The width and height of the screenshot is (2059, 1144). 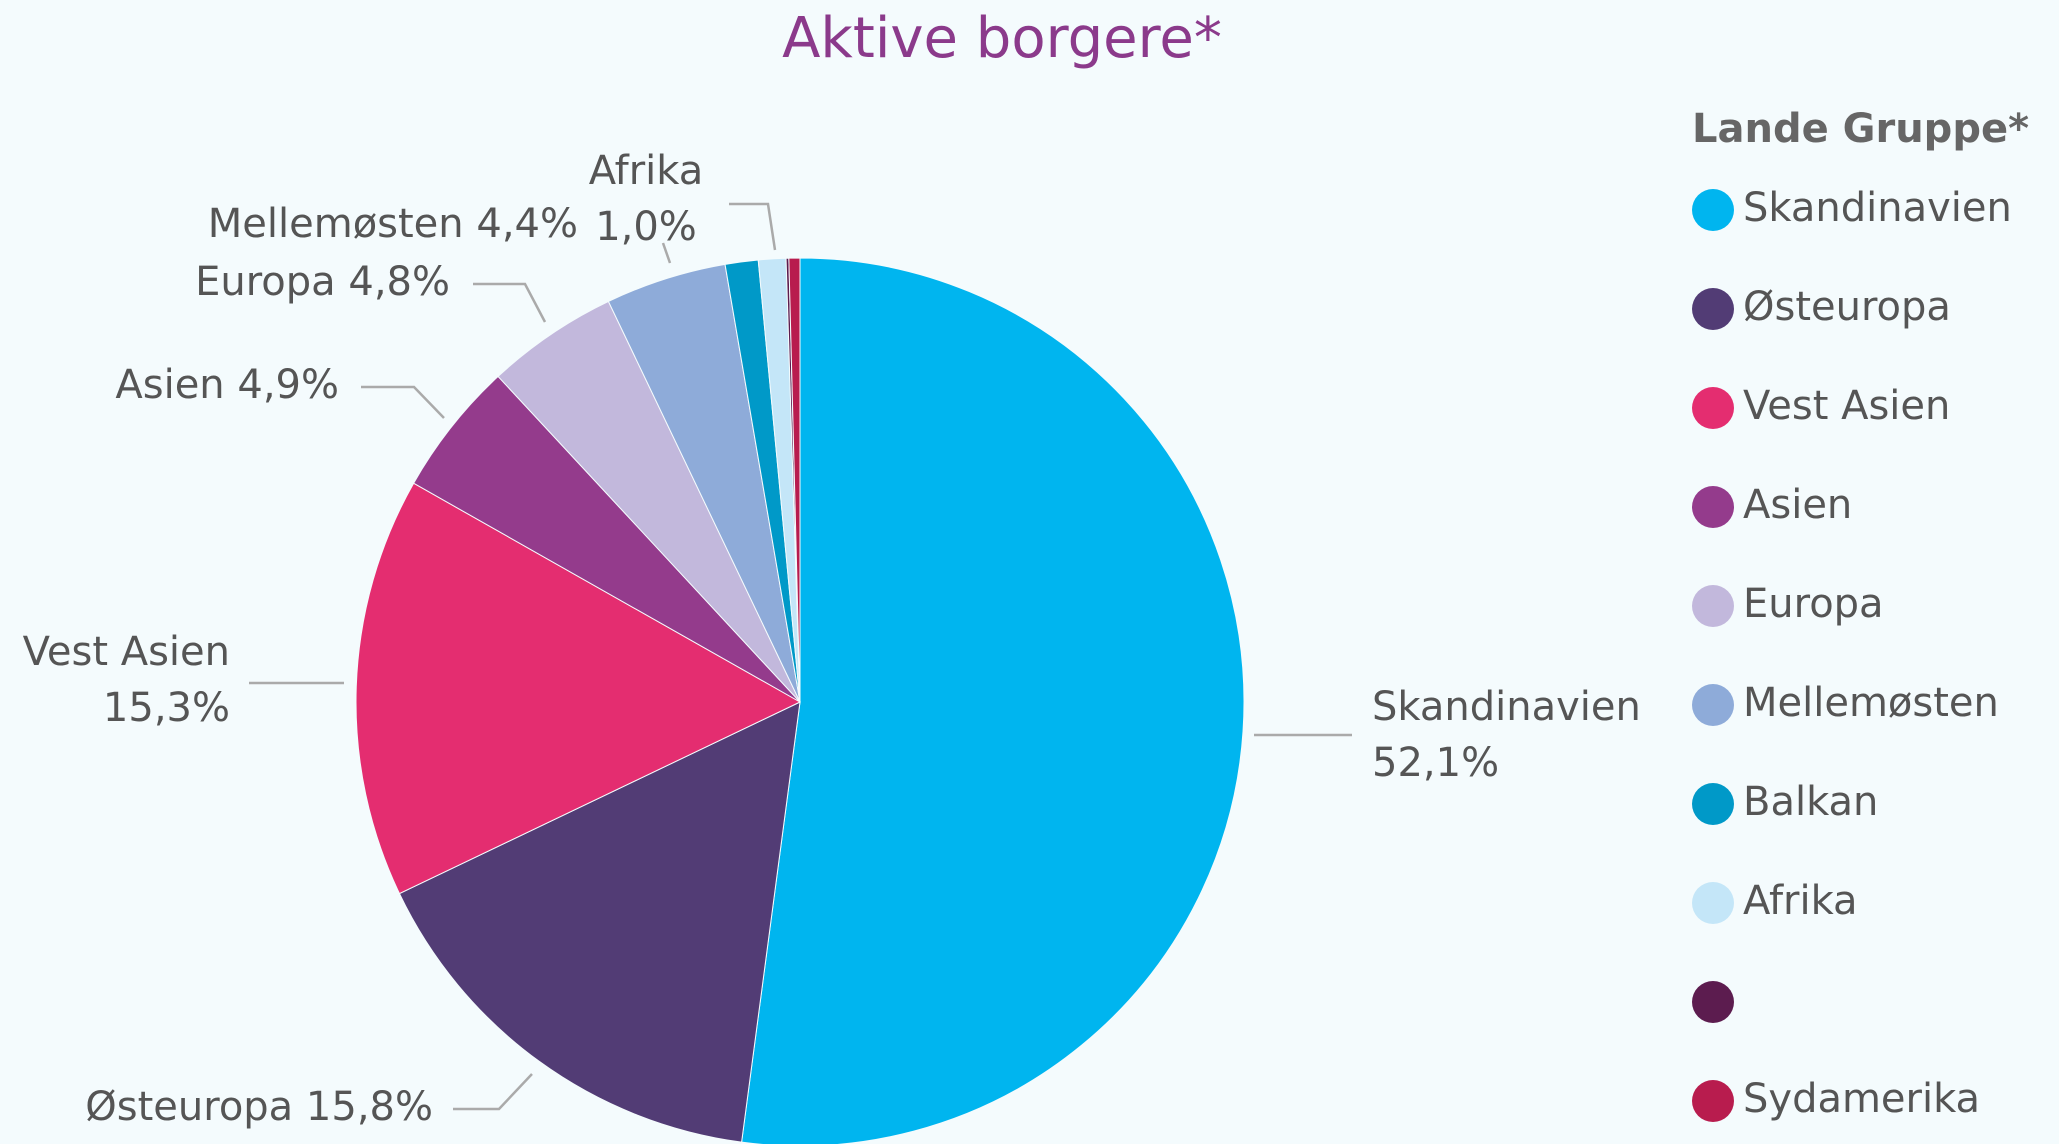 I want to click on slice-label: Østeuropa 15,8%, so click(x=259, y=1107).